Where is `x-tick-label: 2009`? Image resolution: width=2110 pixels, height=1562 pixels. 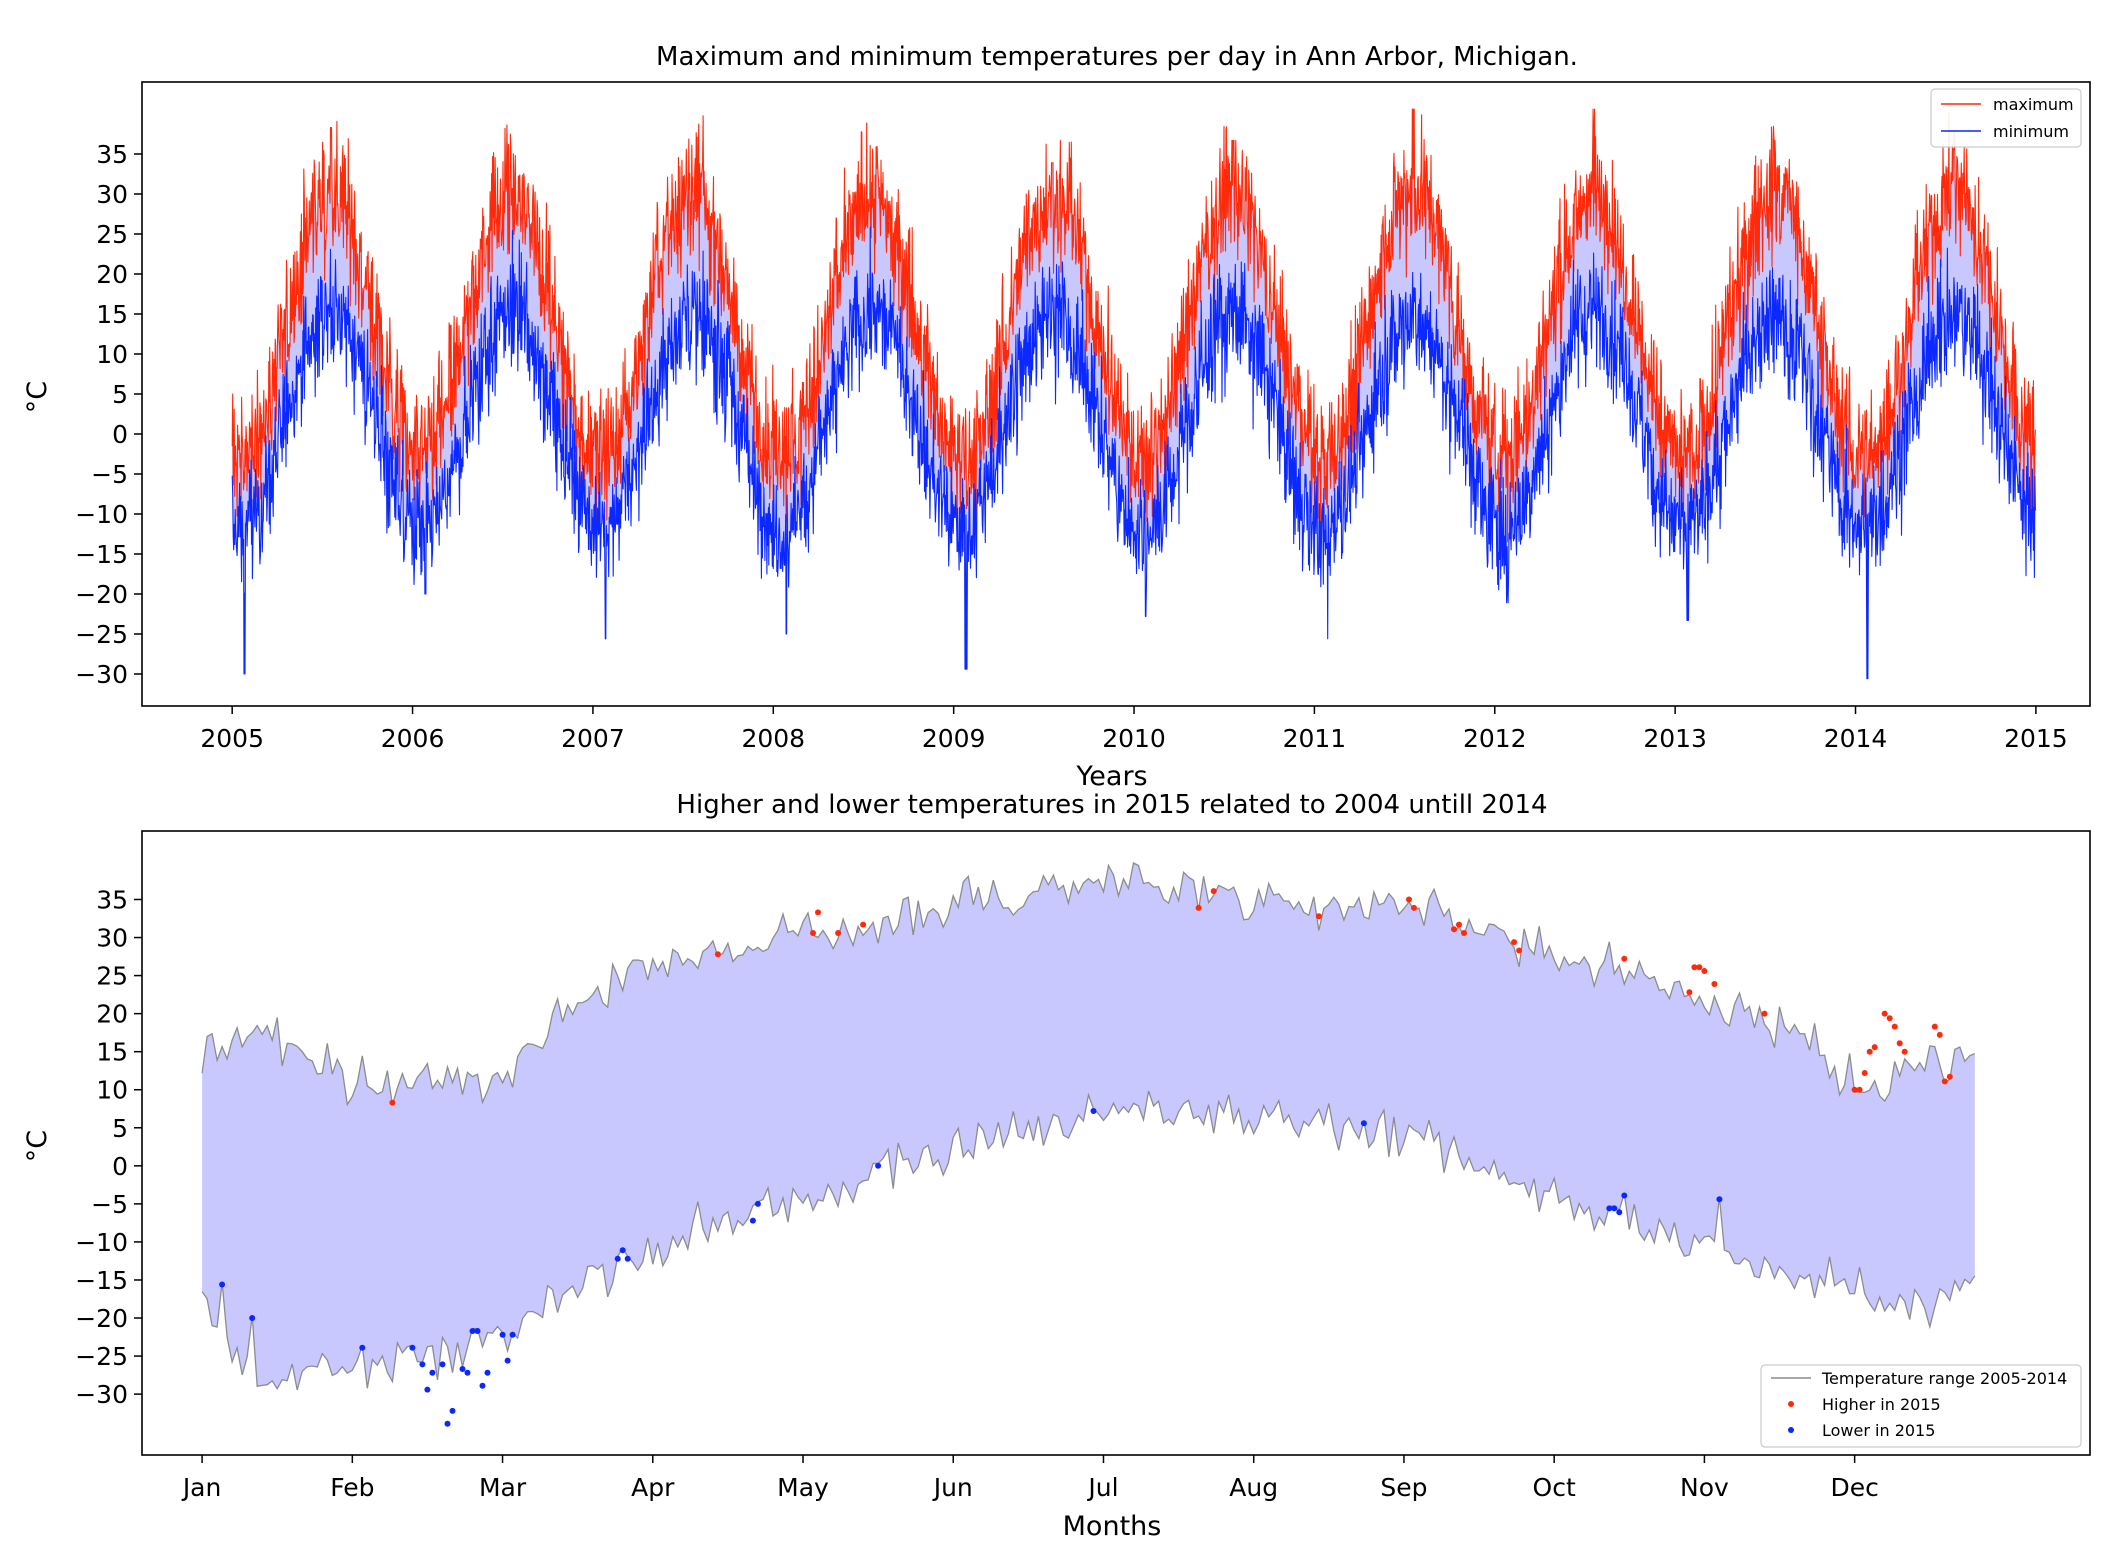 x-tick-label: 2009 is located at coordinates (954, 738).